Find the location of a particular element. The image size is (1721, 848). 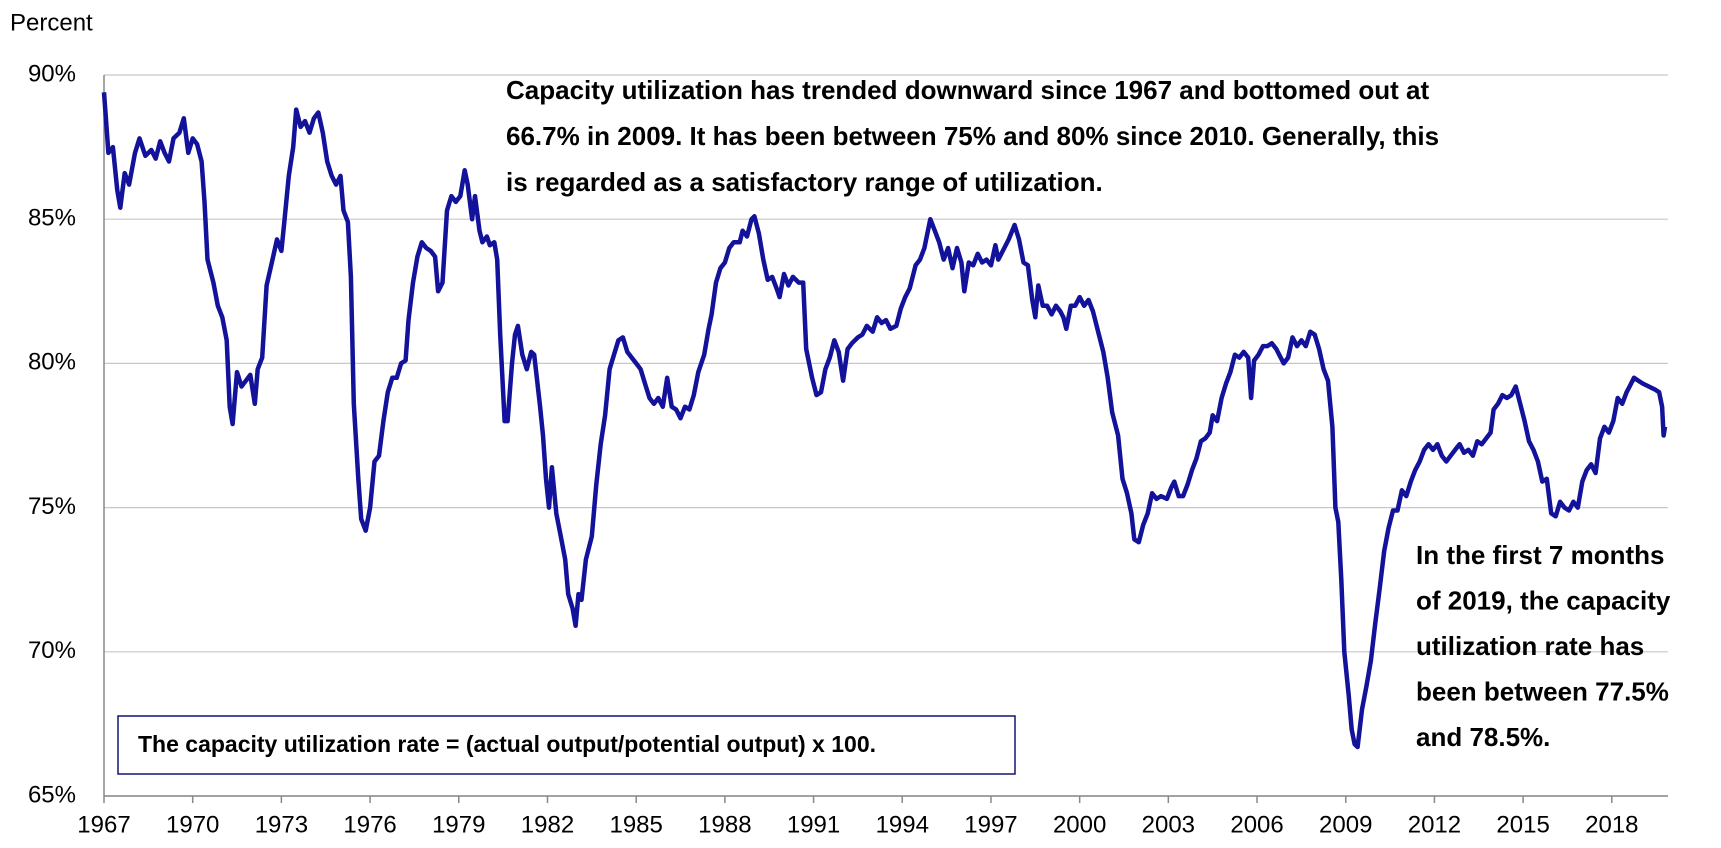

x-tick-label: 1988 is located at coordinates (724, 824).